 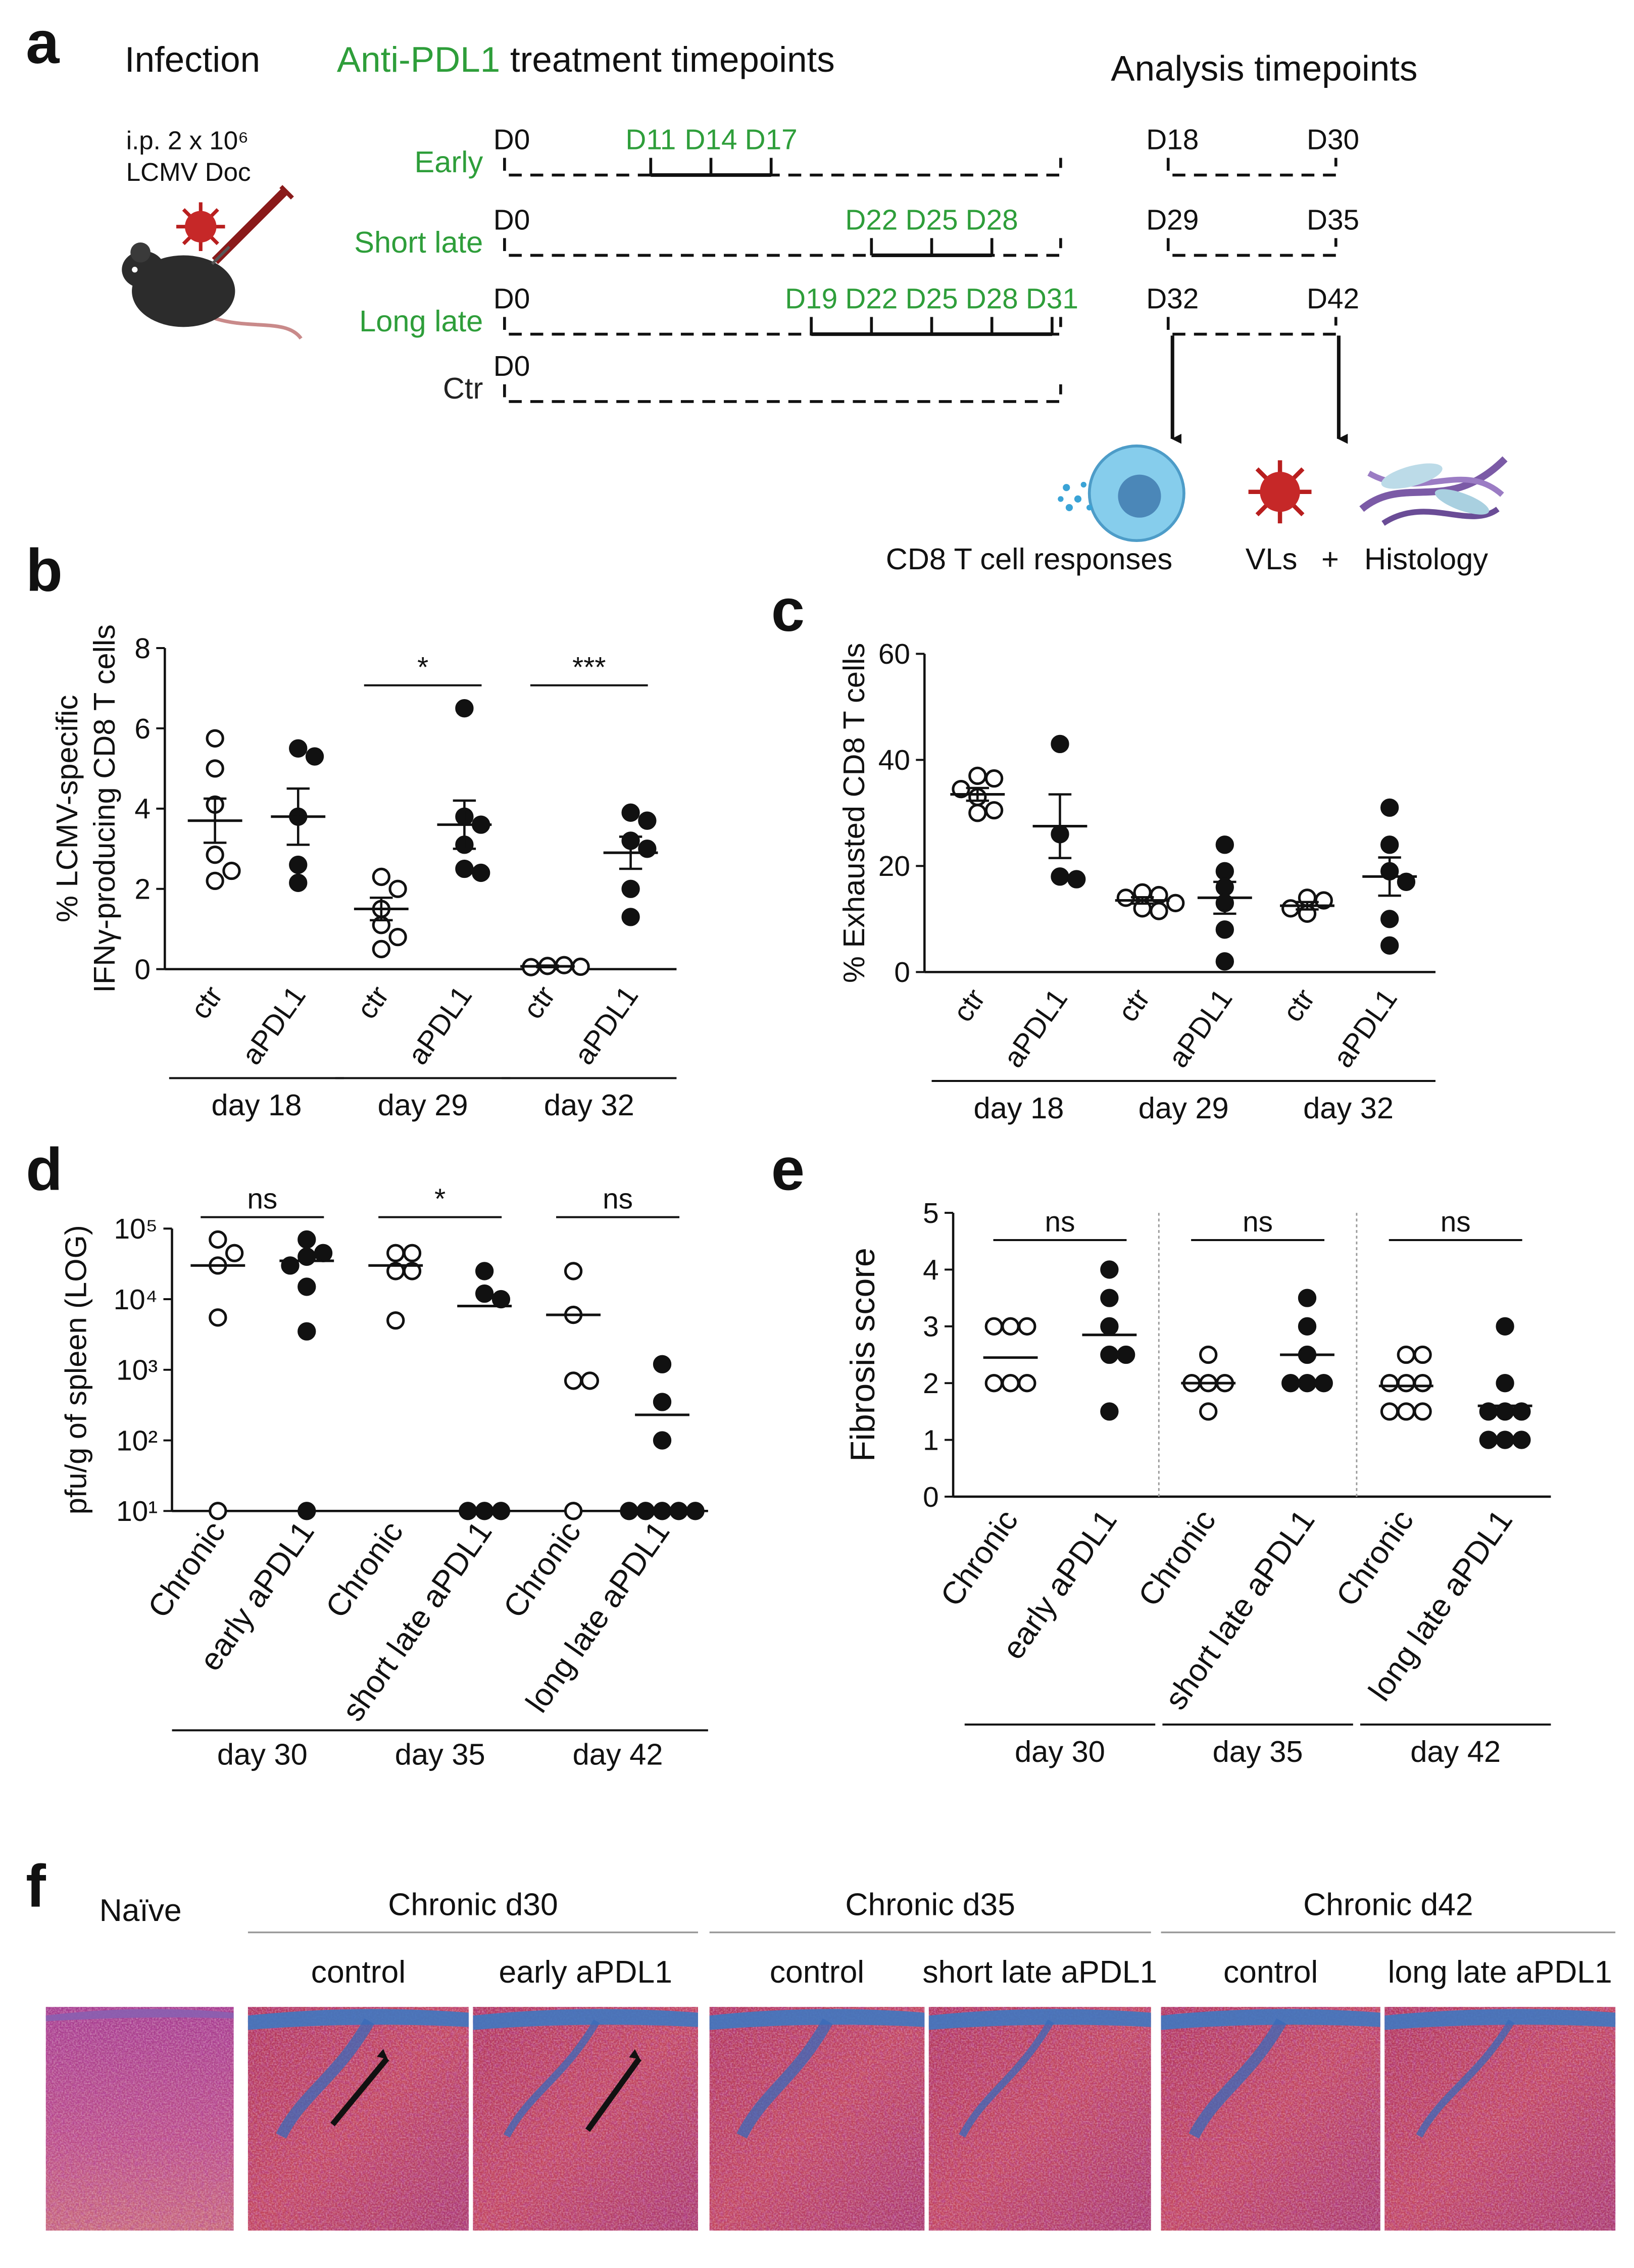 I want to click on treatment-day: D17, so click(x=771, y=140).